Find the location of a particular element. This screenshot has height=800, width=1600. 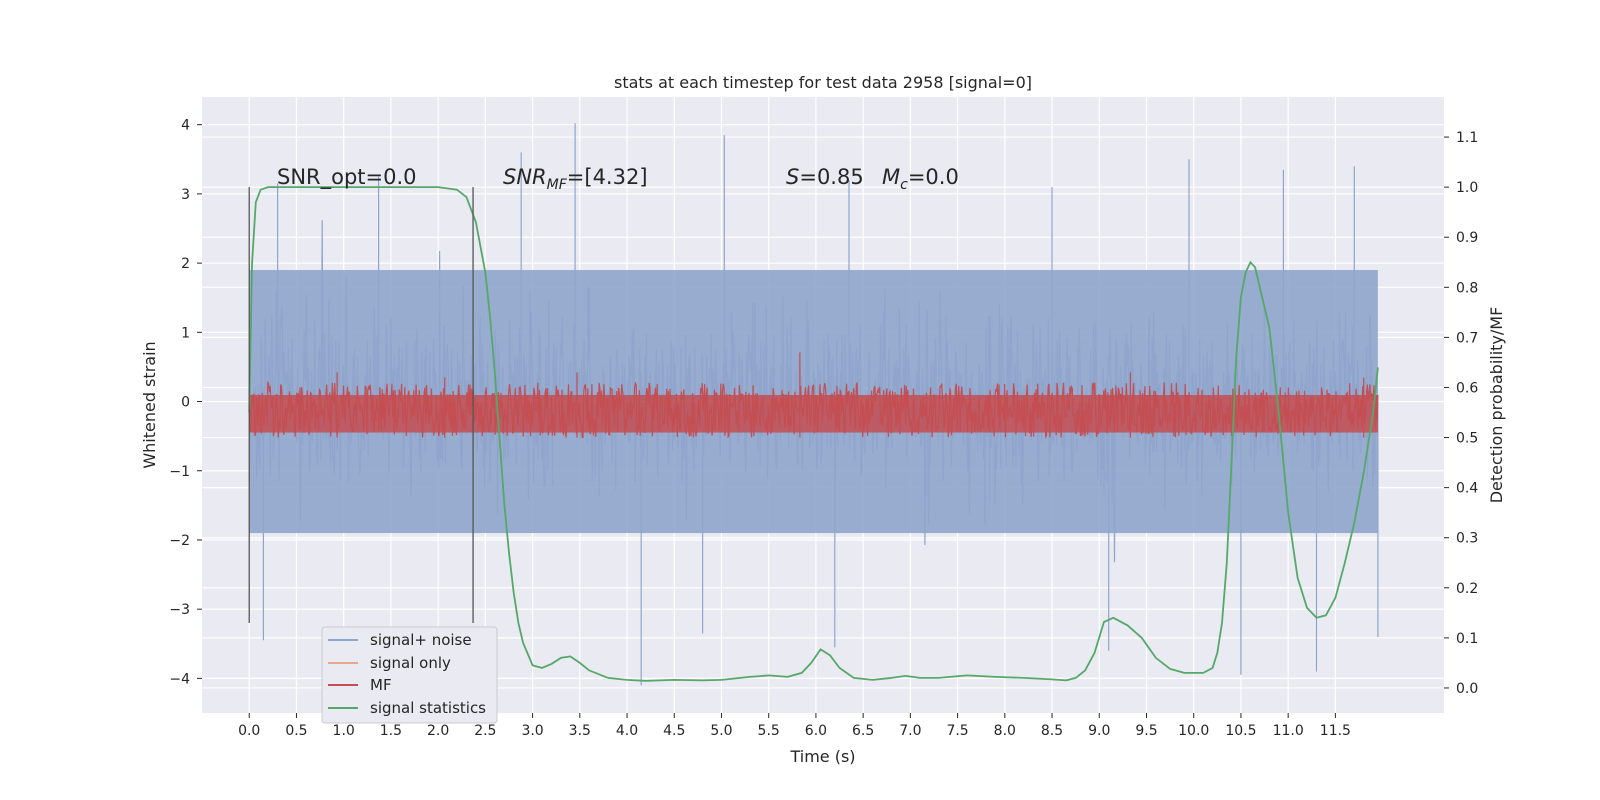

x-tick-label: 5.5 is located at coordinates (769, 731).